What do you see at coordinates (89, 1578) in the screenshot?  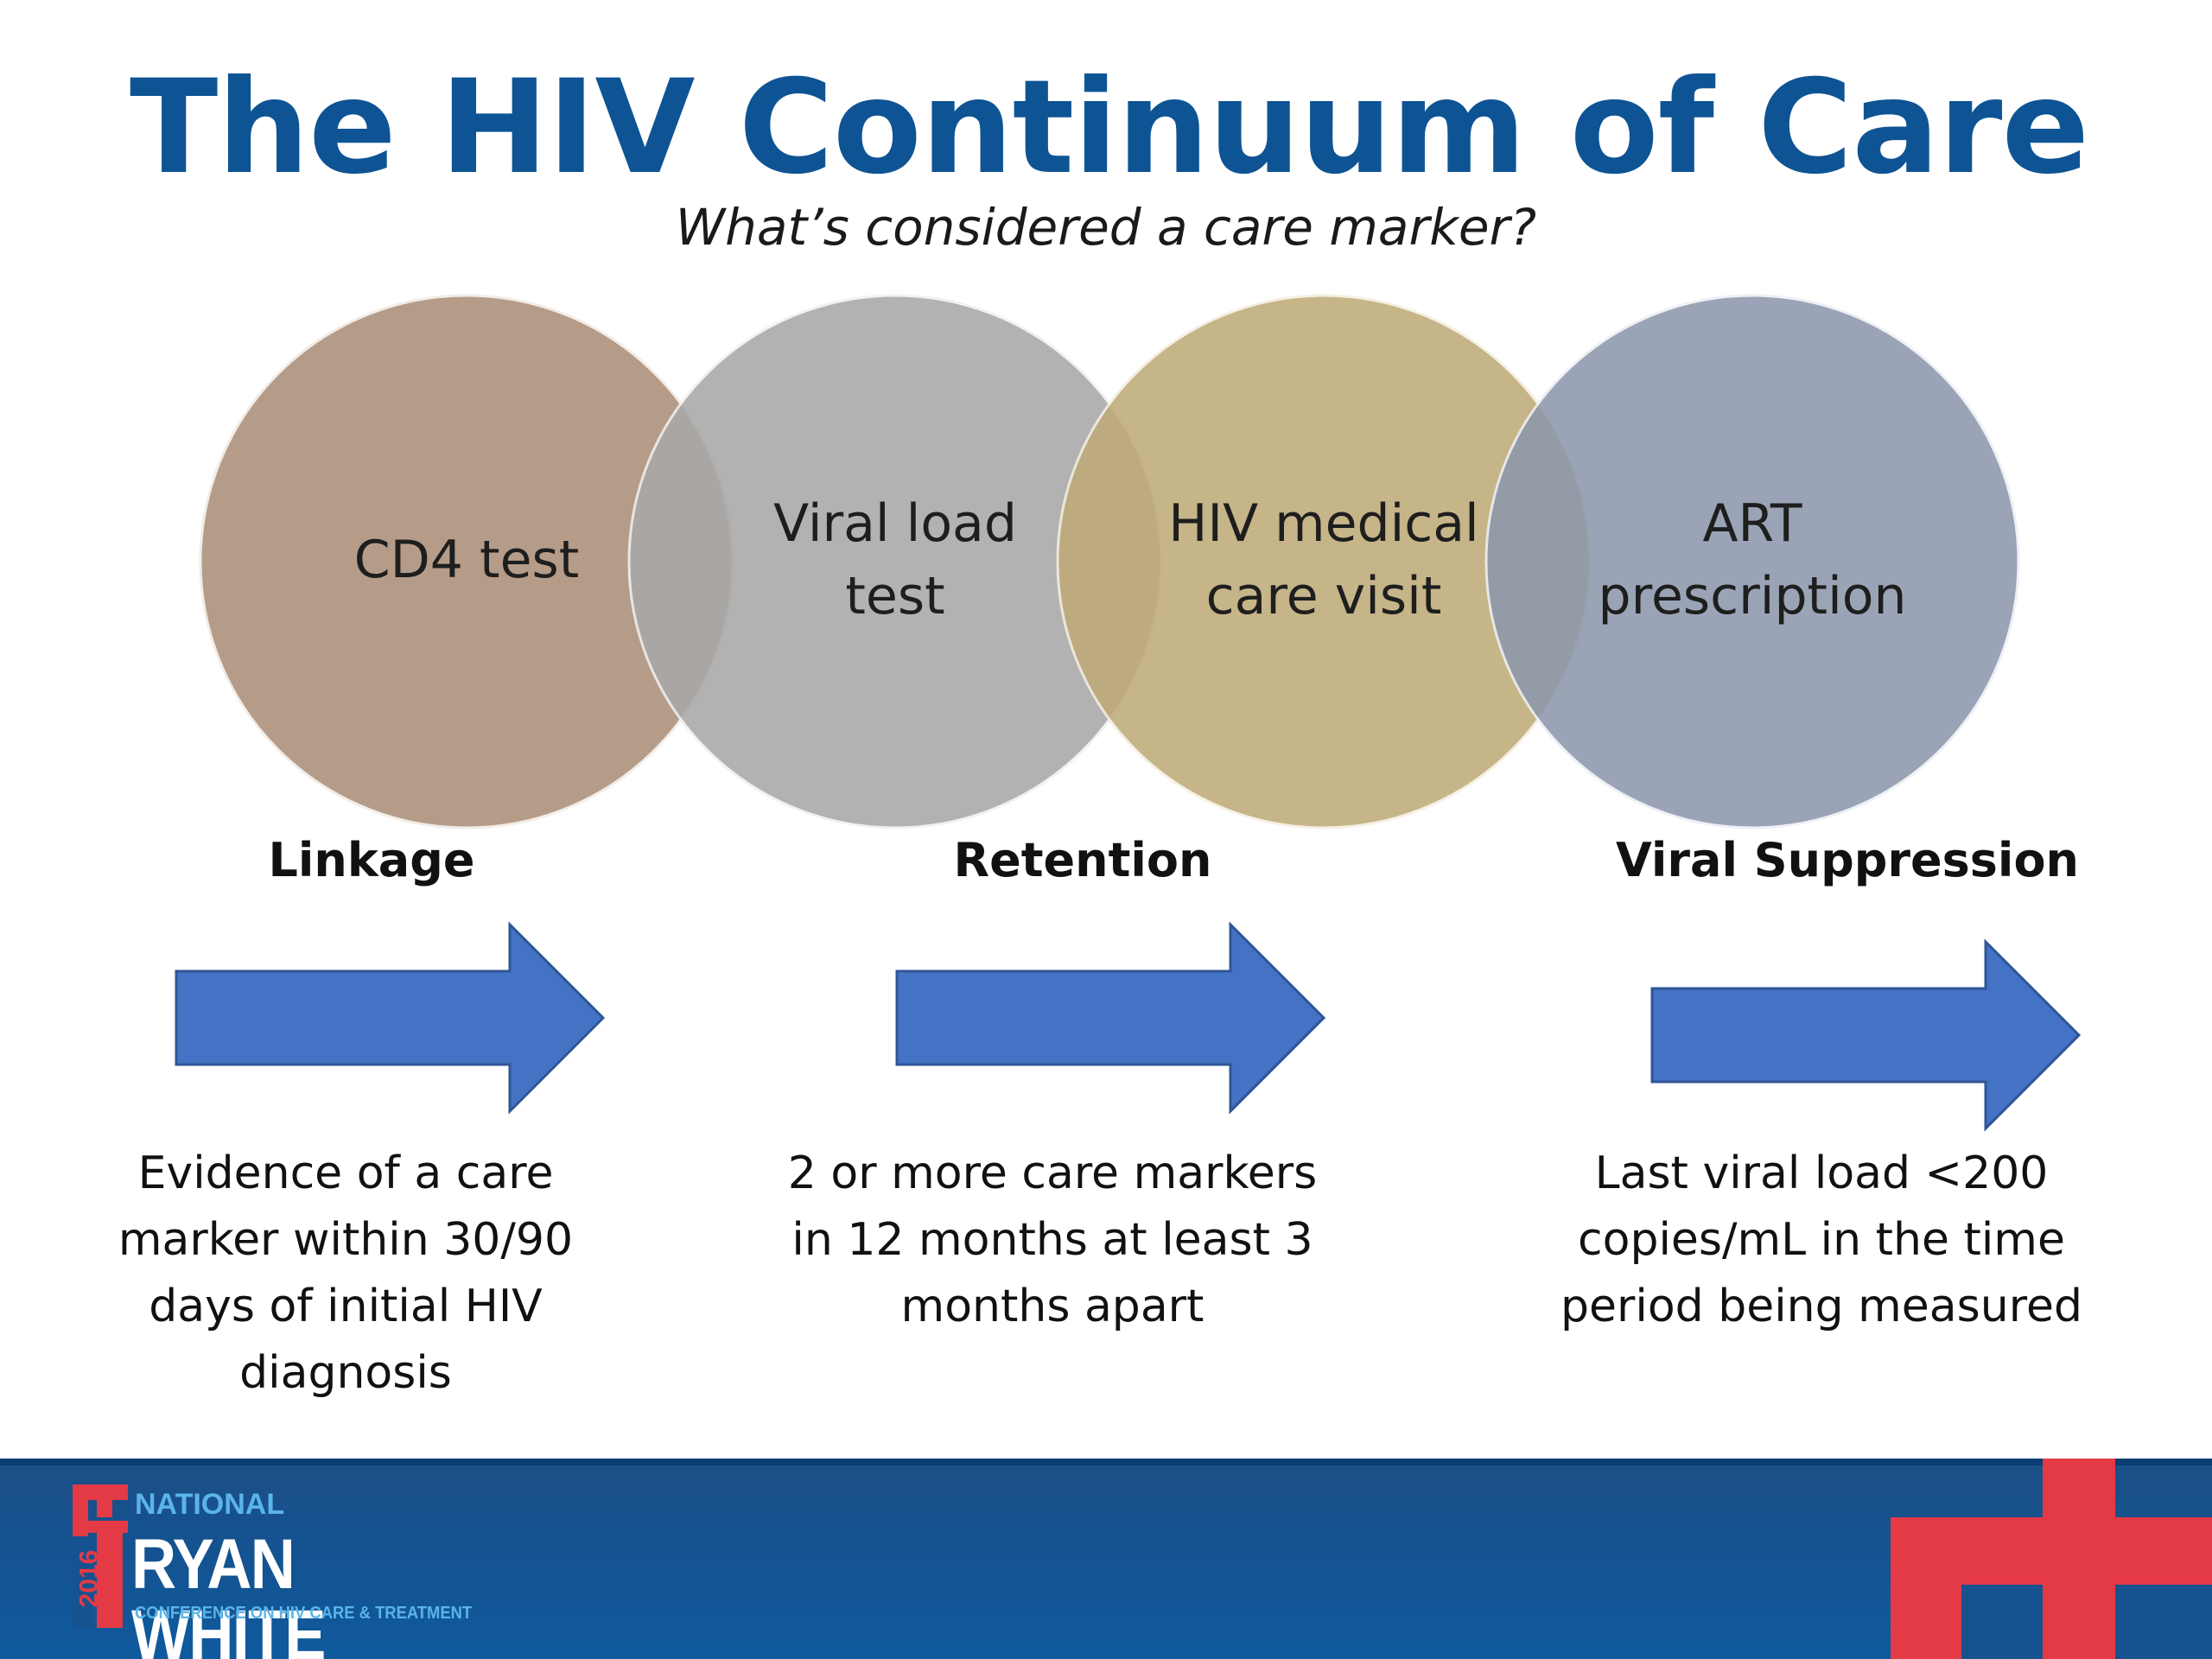 I see `logo-year: 2016` at bounding box center [89, 1578].